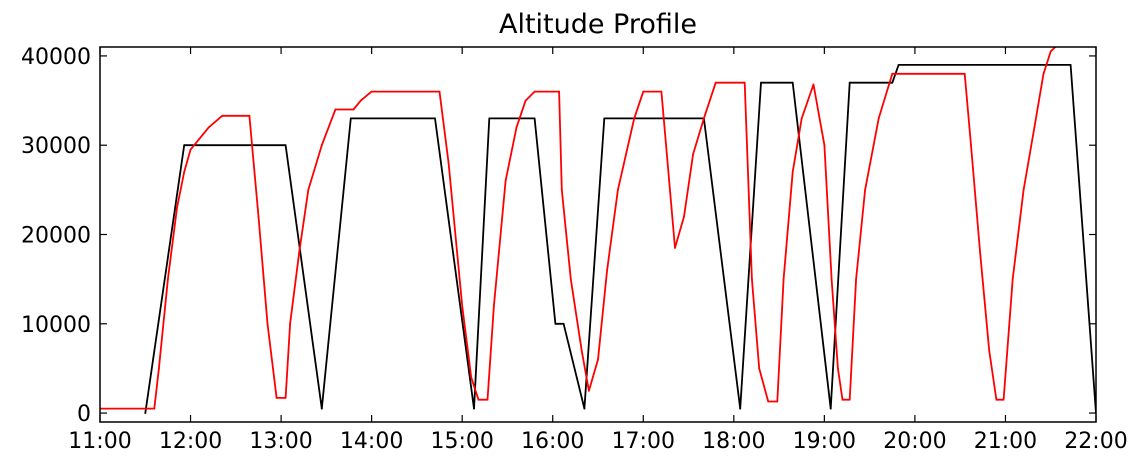  I want to click on x-tick-label: 19:00, so click(824, 441).